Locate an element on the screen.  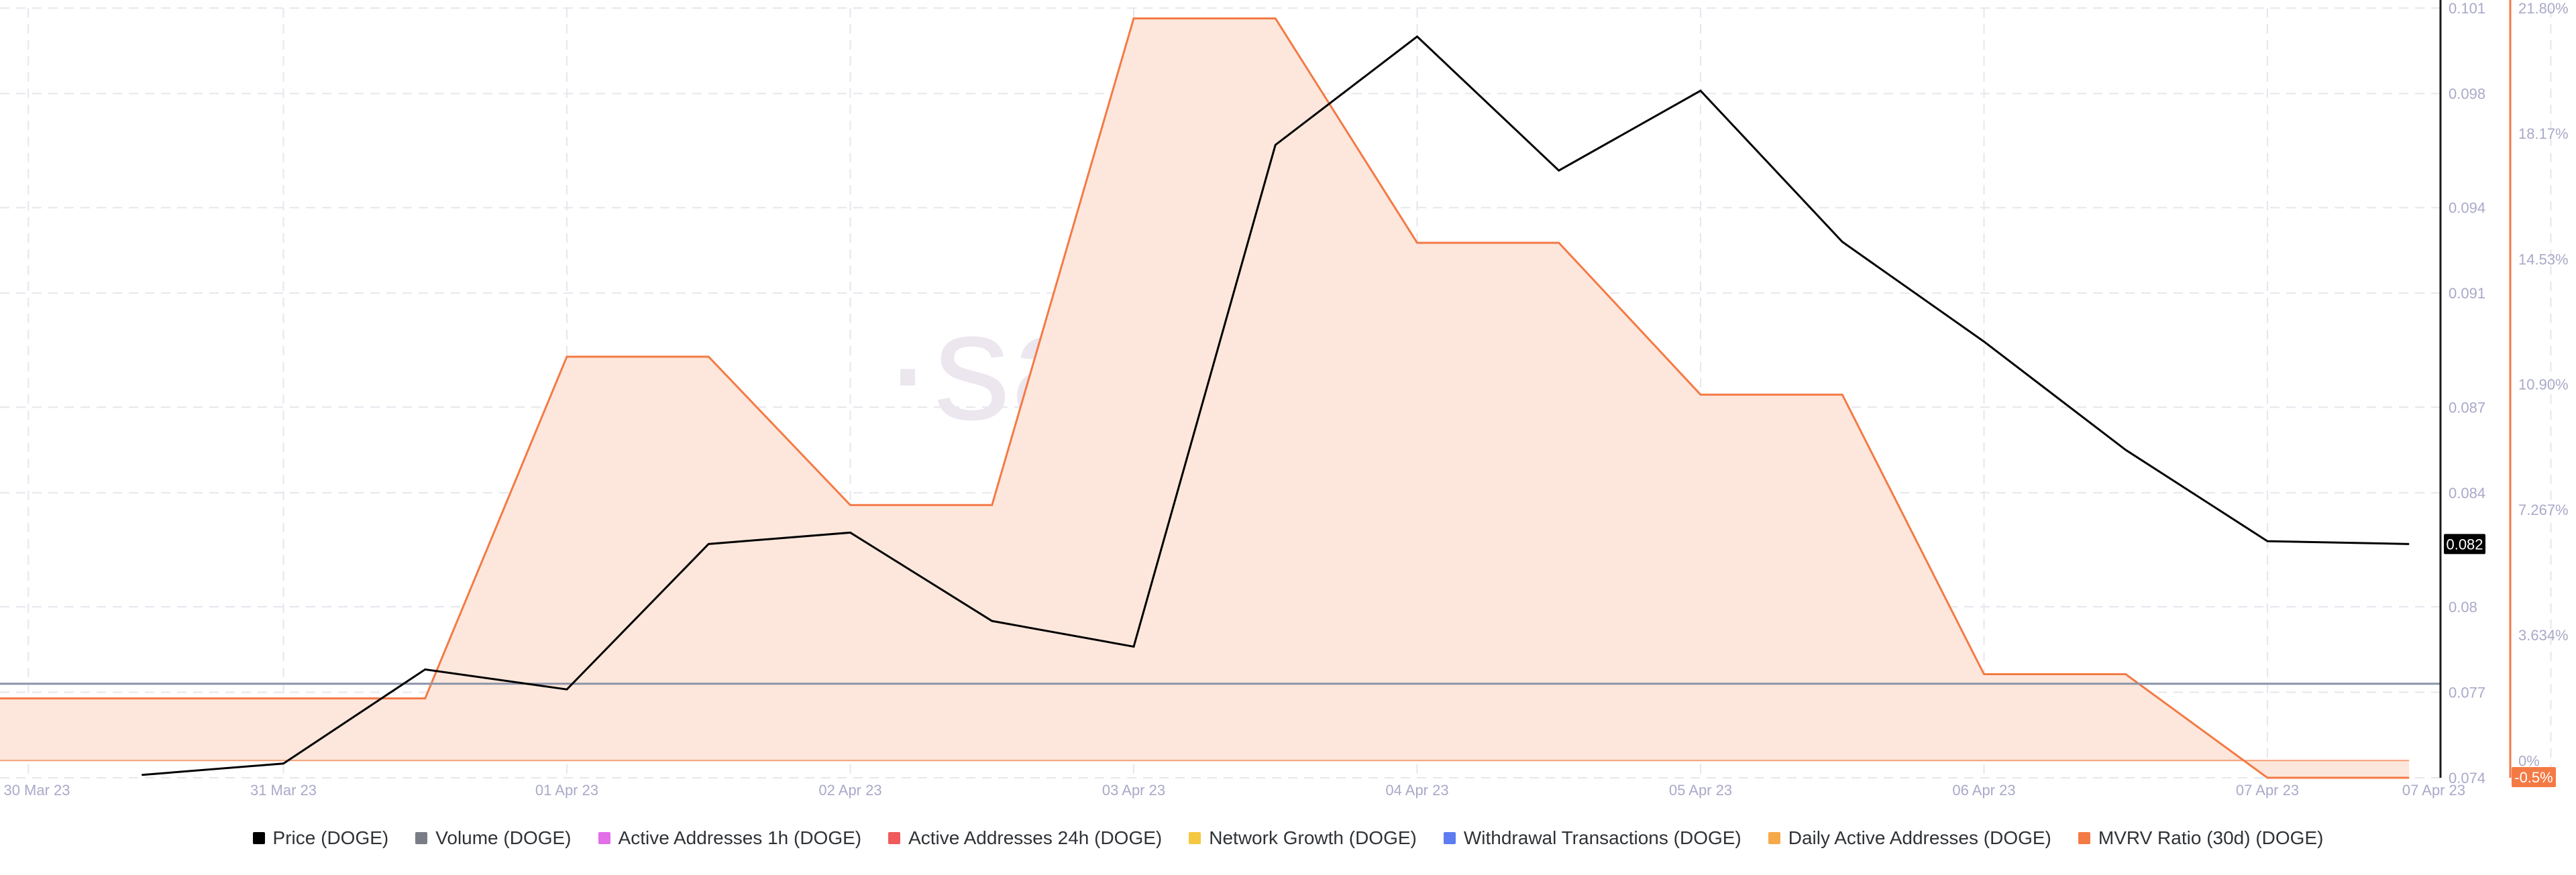
price-tick-label: 0.084 is located at coordinates (2467, 493).